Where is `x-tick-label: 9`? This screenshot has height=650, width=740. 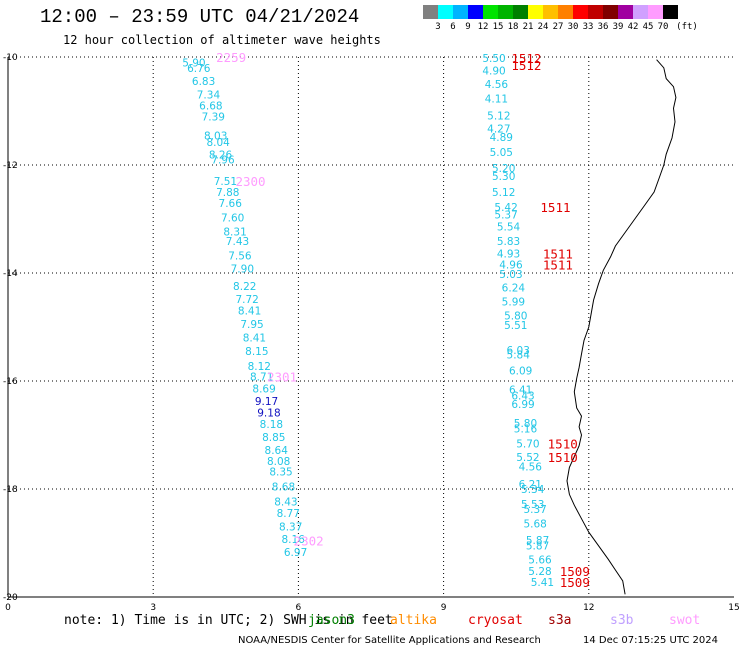 x-tick-label: 9 is located at coordinates (444, 608).